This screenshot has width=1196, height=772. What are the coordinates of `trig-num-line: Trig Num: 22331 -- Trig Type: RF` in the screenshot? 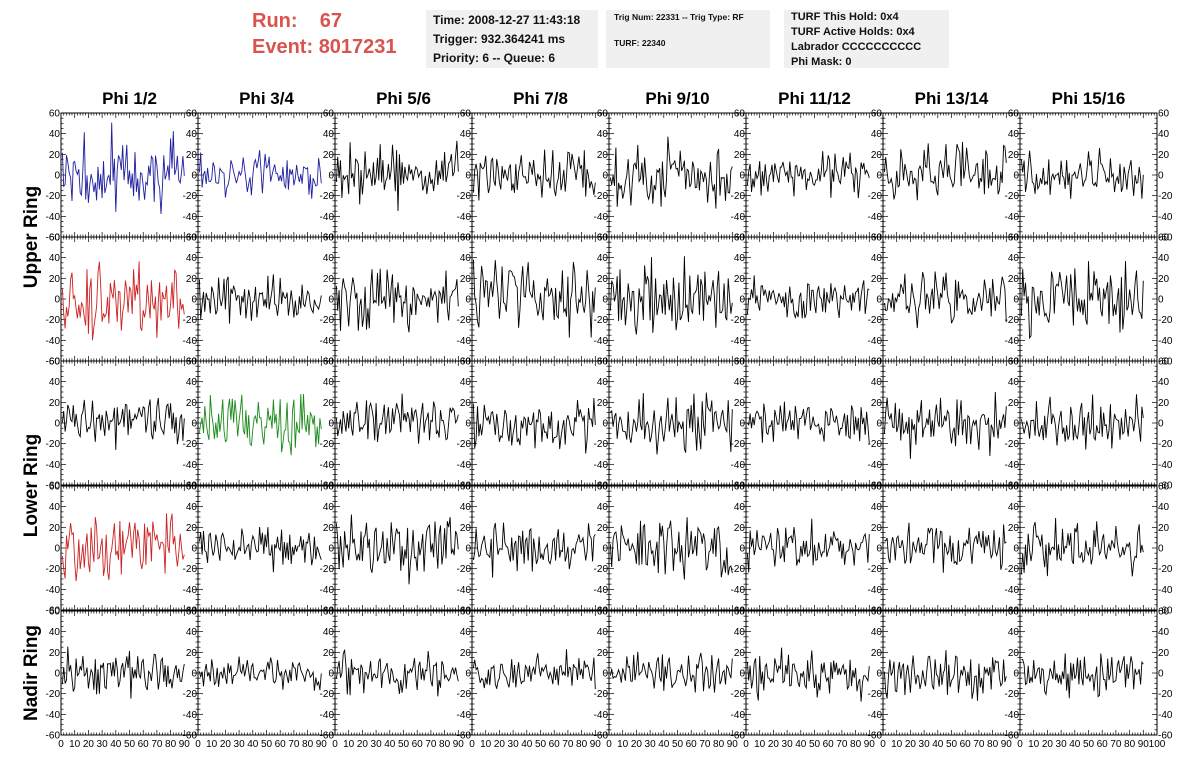 It's located at (679, 17).